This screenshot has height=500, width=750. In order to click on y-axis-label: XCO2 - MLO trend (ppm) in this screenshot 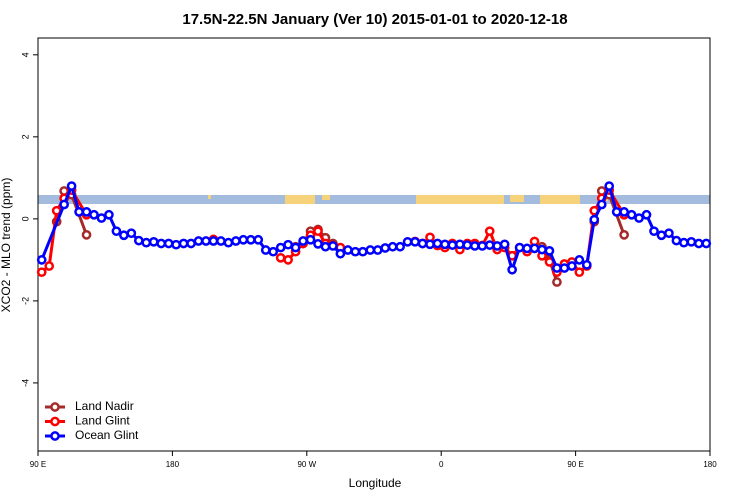, I will do `click(6, 245)`.